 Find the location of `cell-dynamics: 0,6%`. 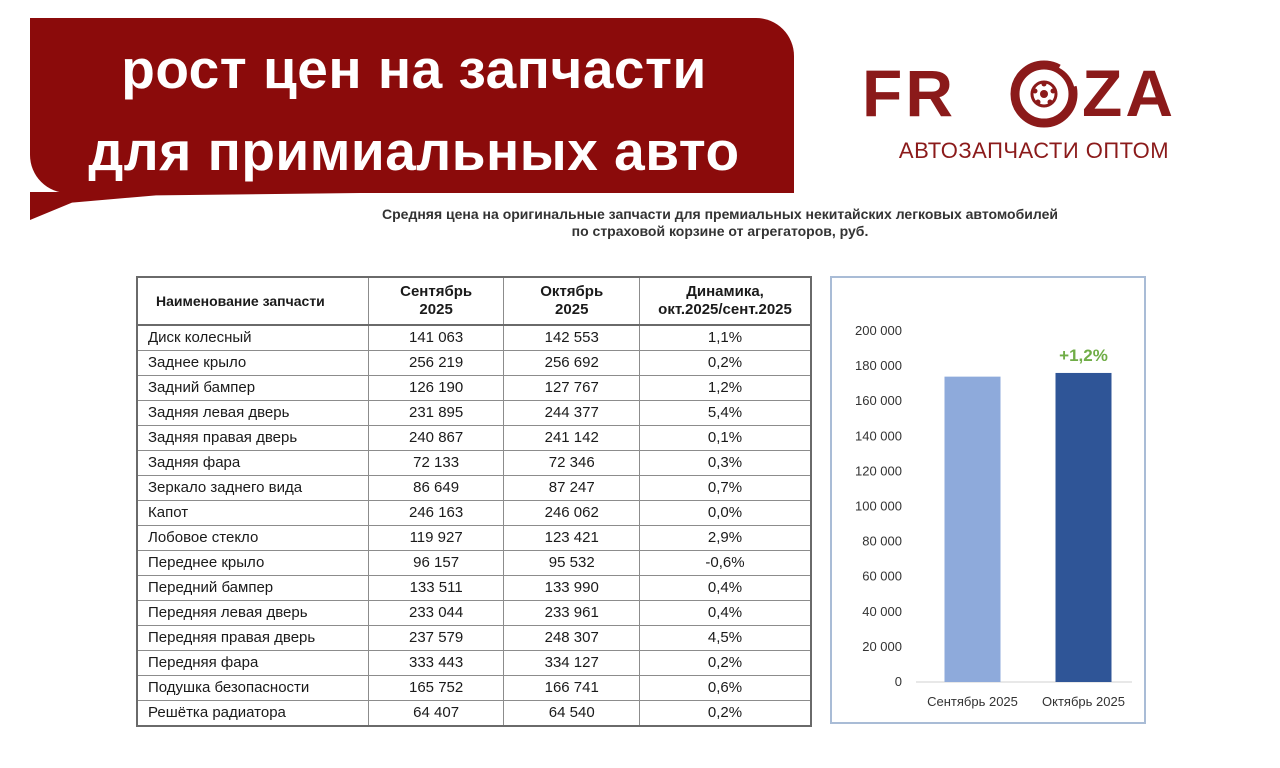

cell-dynamics: 0,6% is located at coordinates (725, 688).